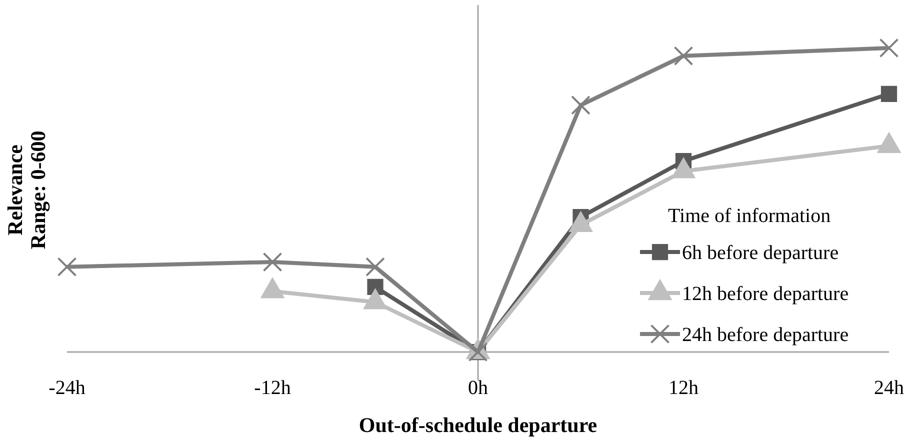 The width and height of the screenshot is (917, 444). I want to click on legend-label: 12h before departure, so click(765, 294).